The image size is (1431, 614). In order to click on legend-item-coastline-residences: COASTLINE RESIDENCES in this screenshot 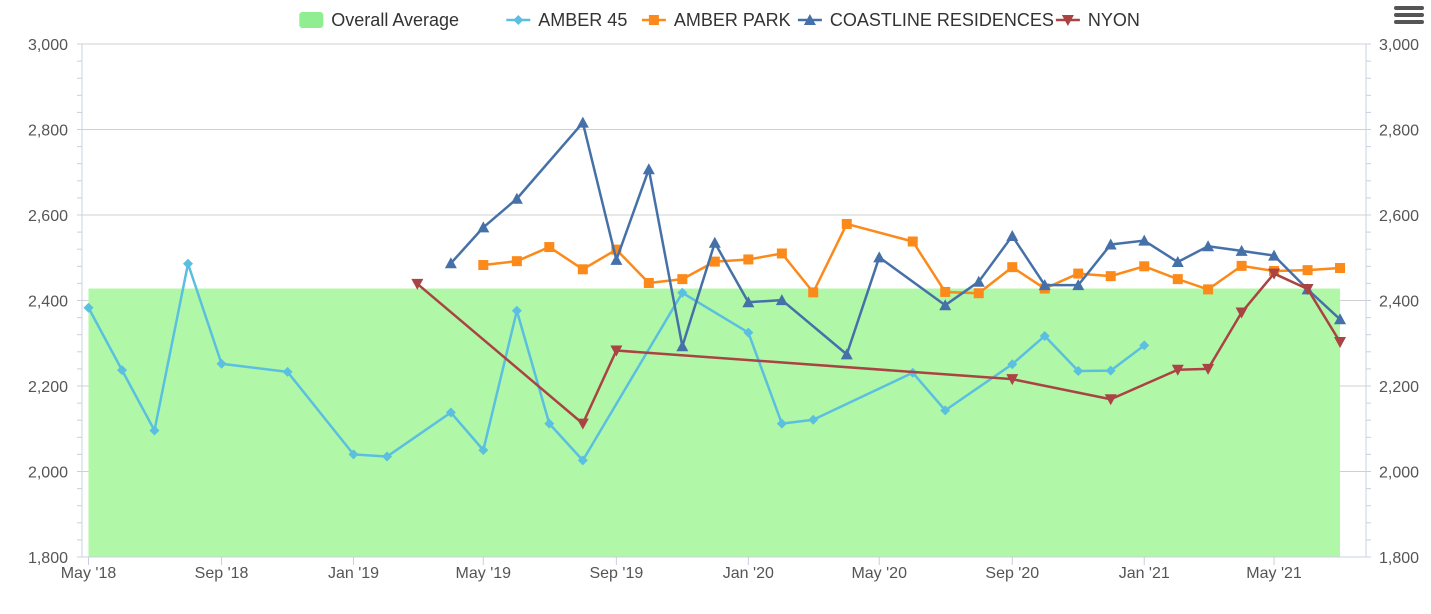, I will do `click(925, 20)`.